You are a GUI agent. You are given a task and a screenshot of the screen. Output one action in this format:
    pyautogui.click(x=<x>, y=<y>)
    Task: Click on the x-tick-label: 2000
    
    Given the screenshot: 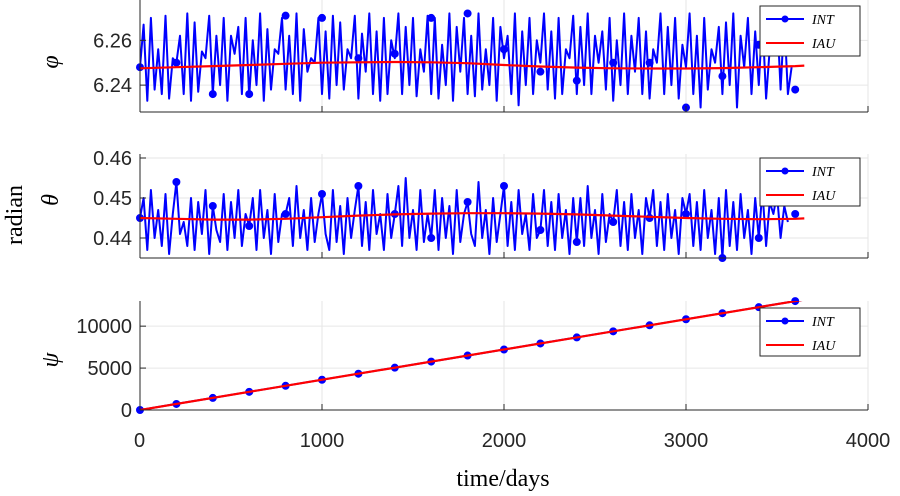 What is the action you would take?
    pyautogui.click(x=504, y=441)
    